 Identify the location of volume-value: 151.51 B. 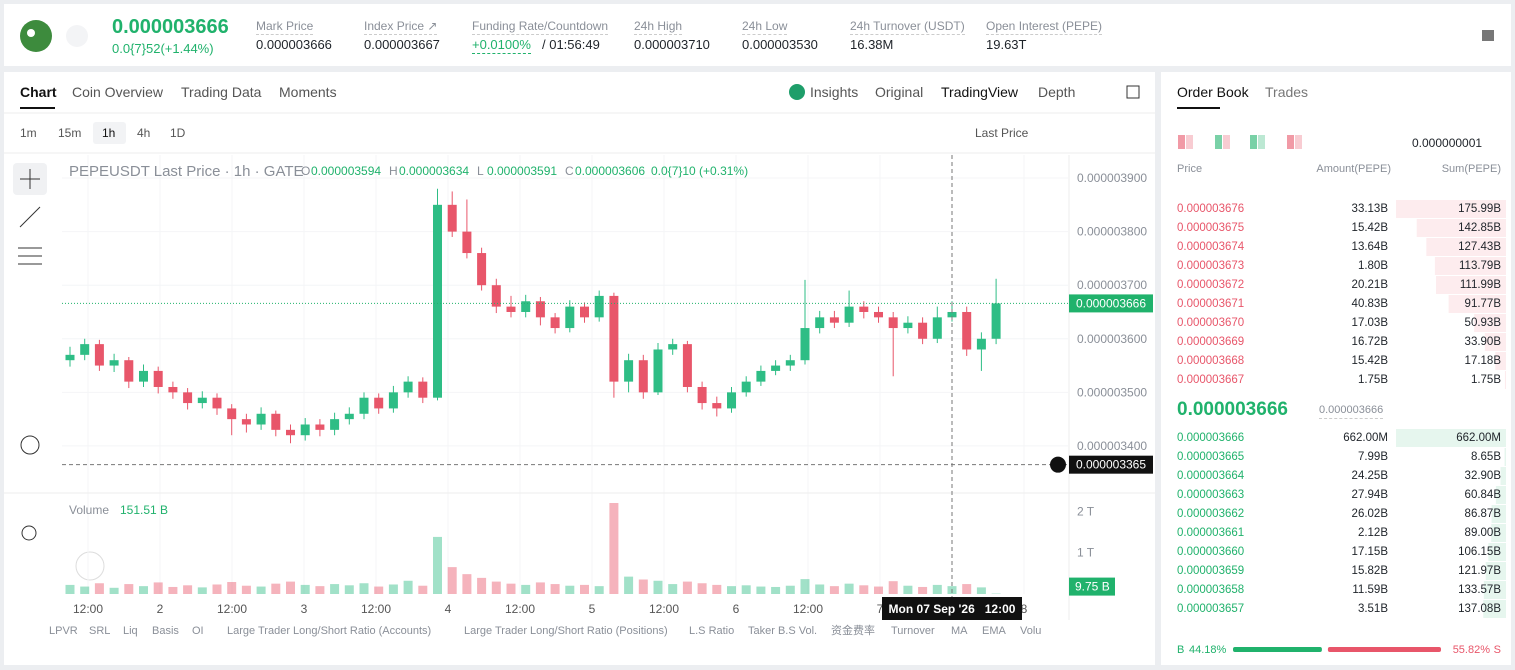
(144, 510).